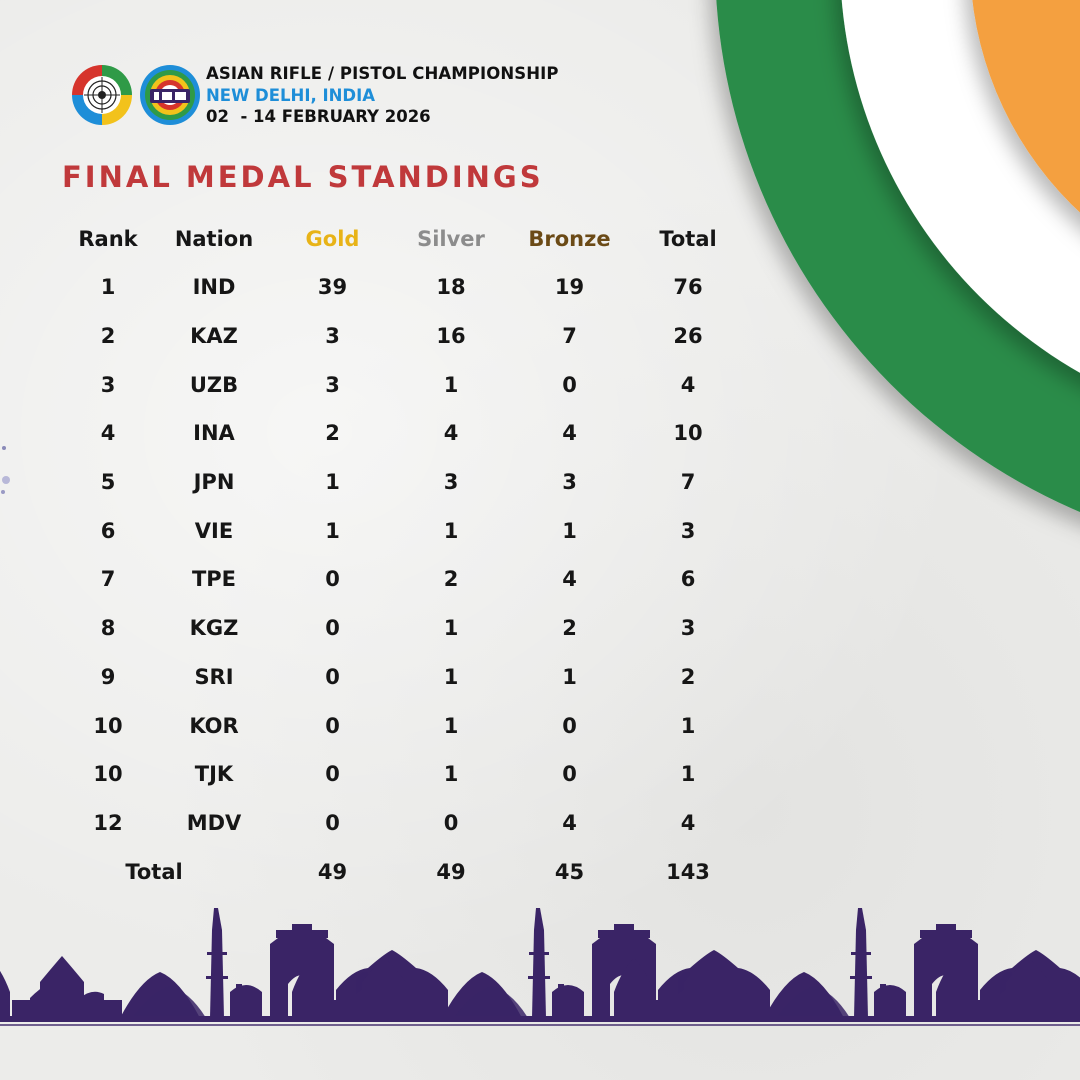 The height and width of the screenshot is (1080, 1080). Describe the element at coordinates (451, 287) in the screenshot. I see `cell-silver: 18` at that location.